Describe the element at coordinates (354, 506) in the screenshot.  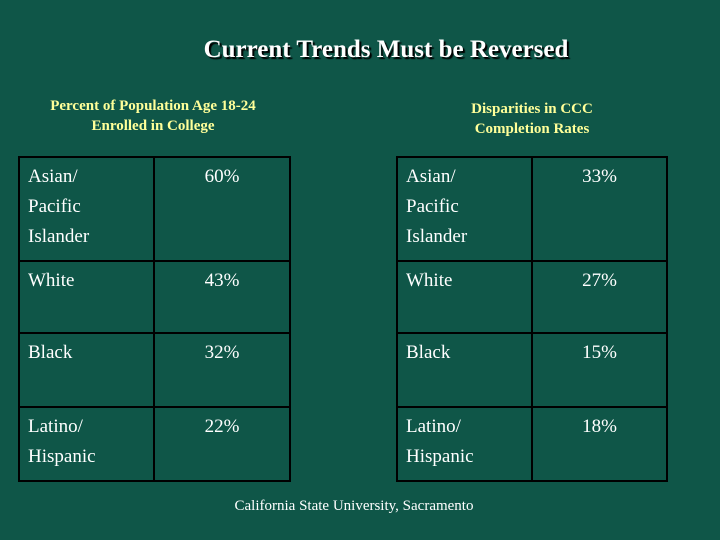
I see `footer-source: California State University, Sacramento` at that location.